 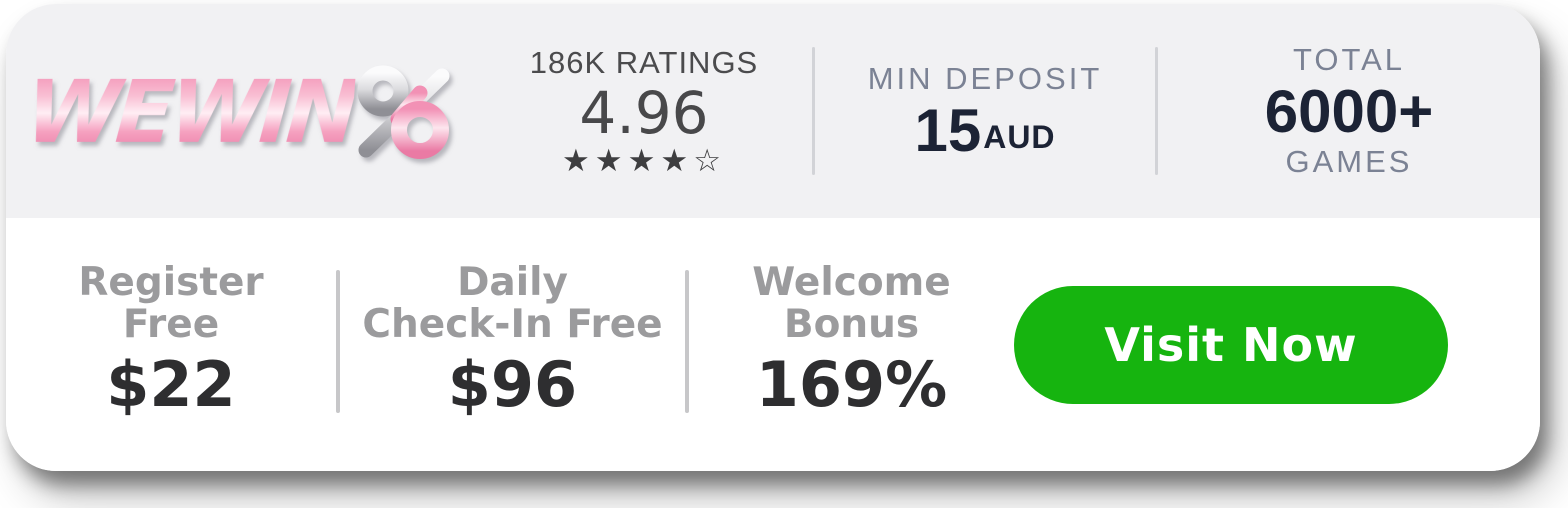 I want to click on visit-now-button: Visit Now, so click(x=1231, y=344).